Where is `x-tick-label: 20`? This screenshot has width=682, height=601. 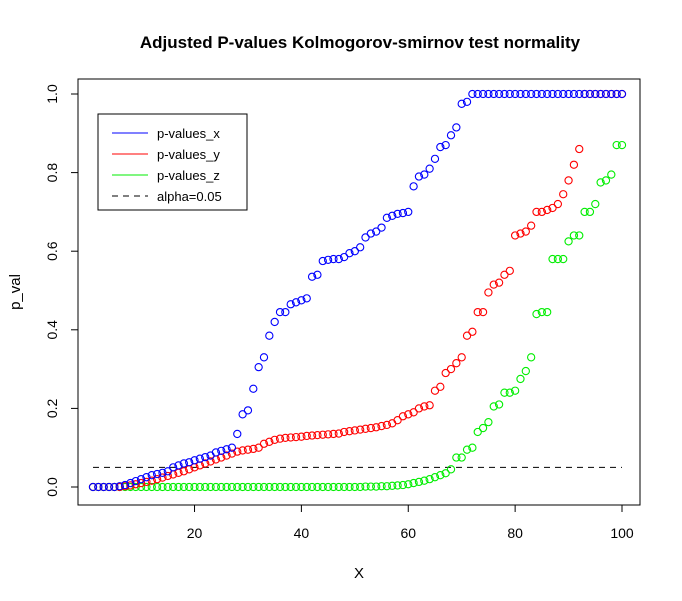
x-tick-label: 20 is located at coordinates (195, 533).